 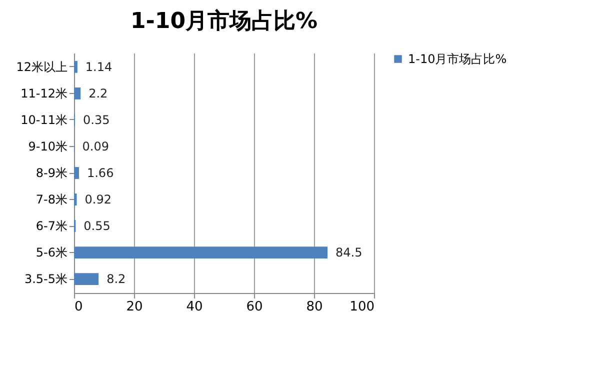 I want to click on y-tick-label: 8-9米, so click(x=52, y=173).